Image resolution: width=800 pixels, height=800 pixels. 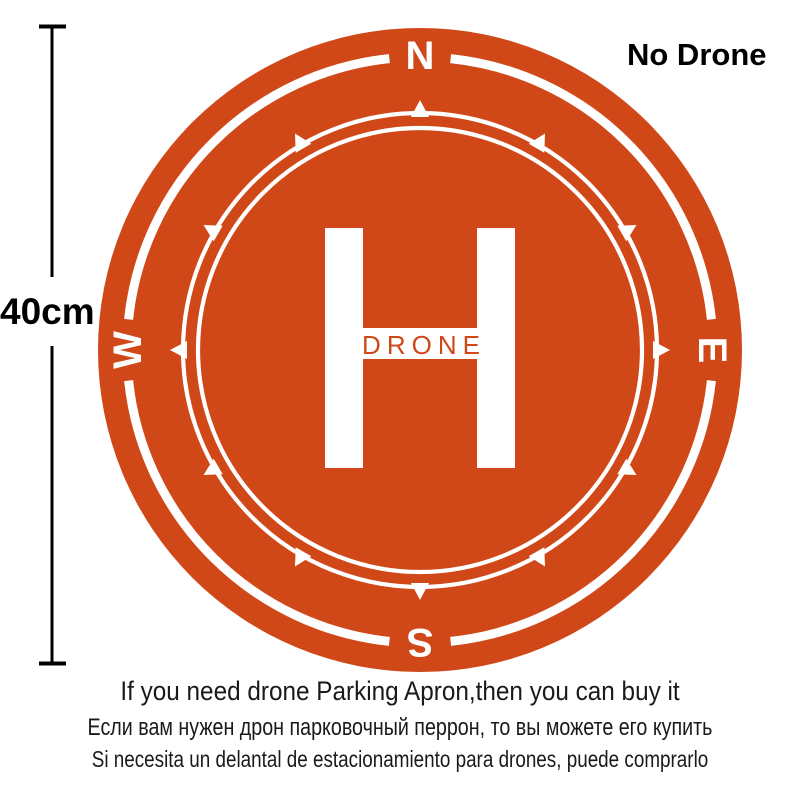 What do you see at coordinates (344, 348) in the screenshot?
I see `h-left-bar` at bounding box center [344, 348].